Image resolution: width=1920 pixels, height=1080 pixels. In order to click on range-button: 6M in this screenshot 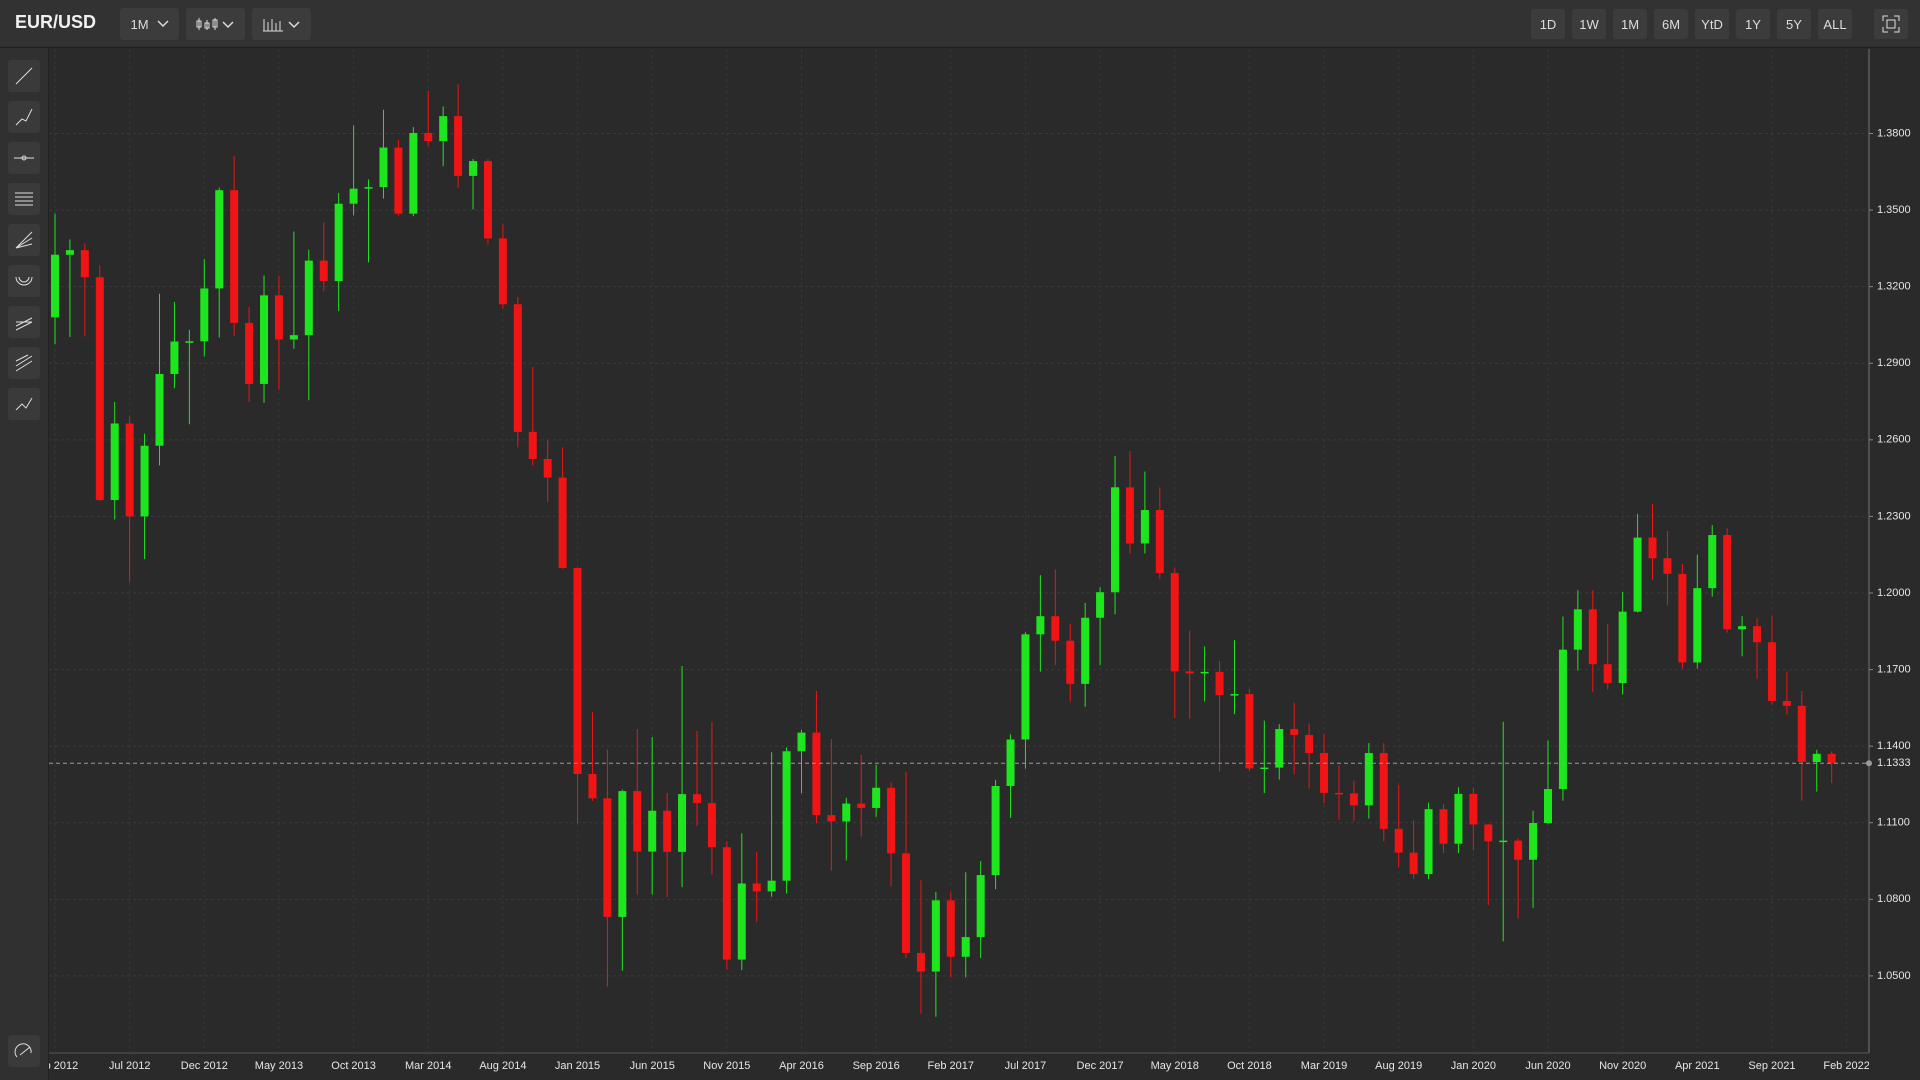, I will do `click(1671, 24)`.